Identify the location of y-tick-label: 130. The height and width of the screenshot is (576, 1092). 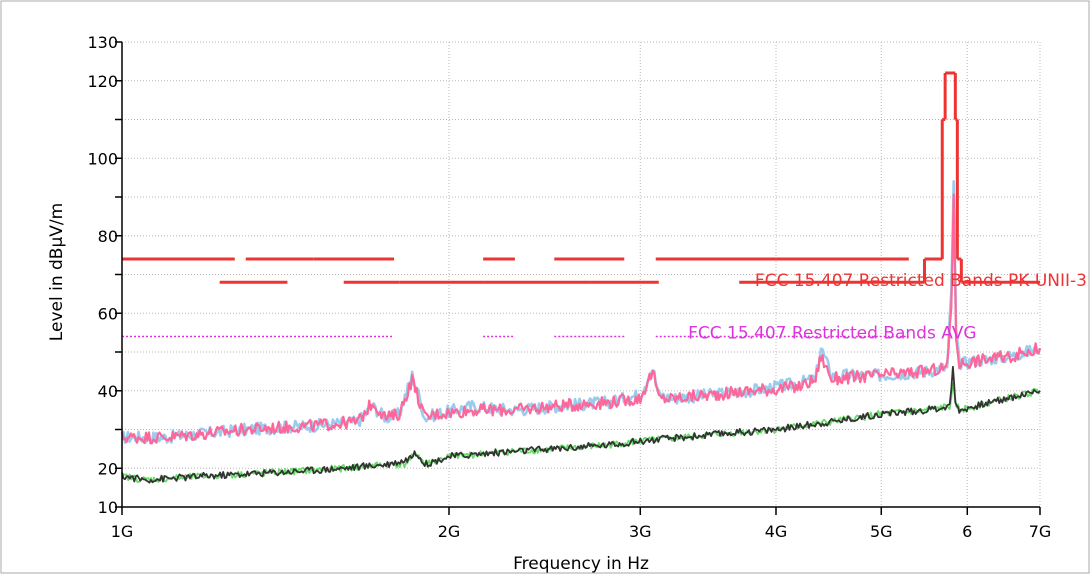
(102, 42).